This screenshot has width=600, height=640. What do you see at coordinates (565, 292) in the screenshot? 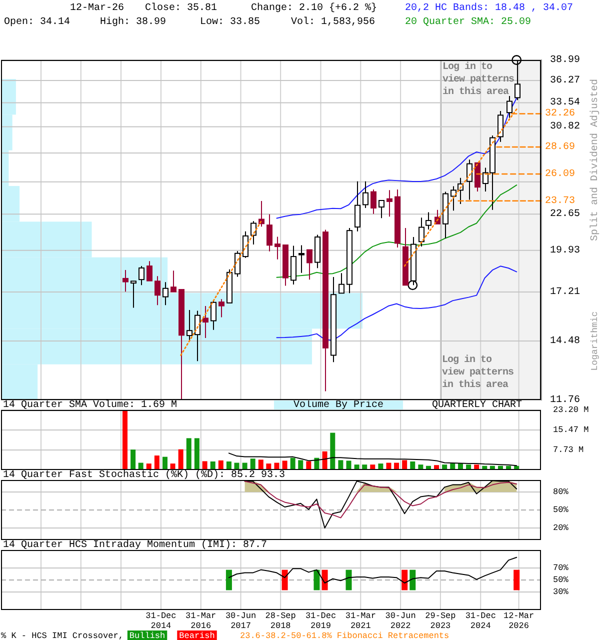
I see `y-tick-label: 17.21` at bounding box center [565, 292].